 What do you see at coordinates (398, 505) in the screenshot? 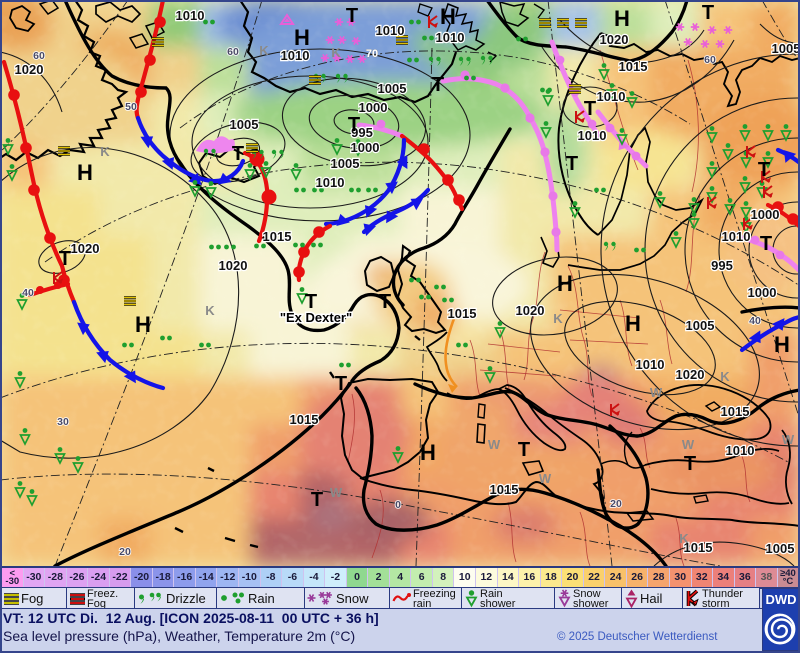
I see `svg-text: 0` at bounding box center [398, 505].